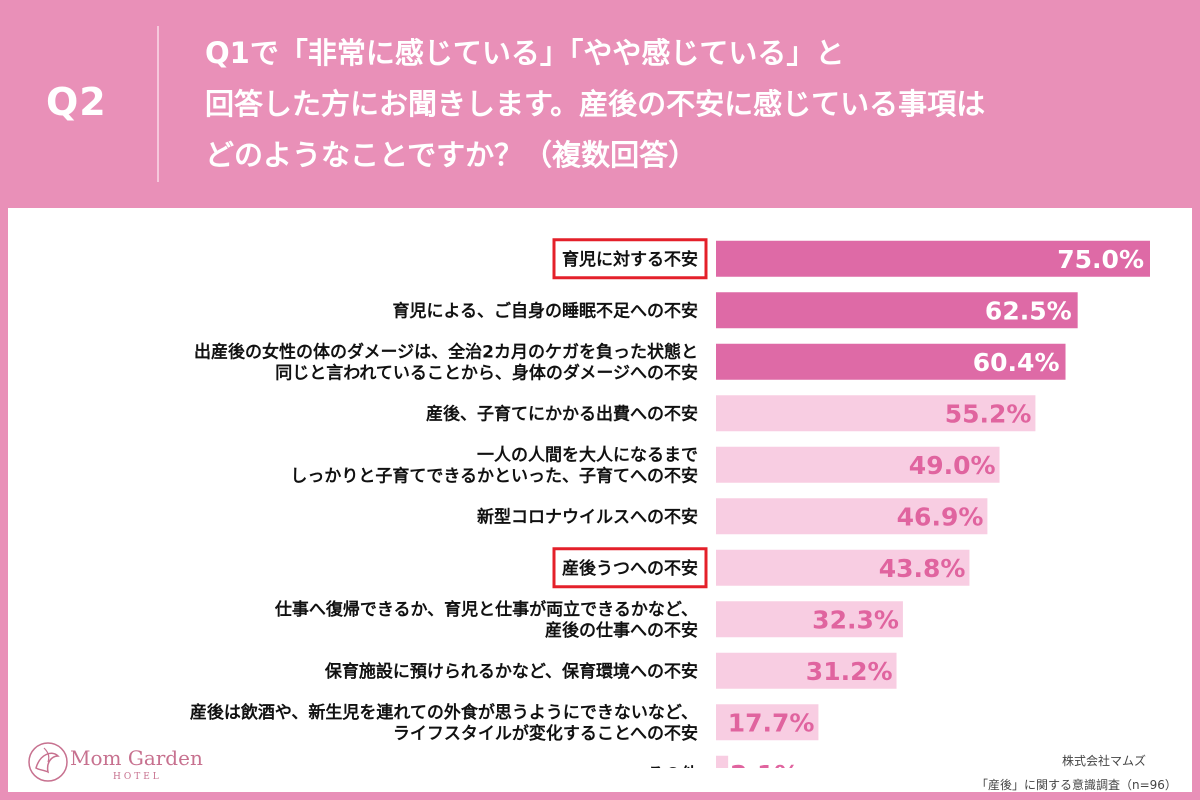  I want to click on question-line-2: 回答した方にお聞きします。産後の不安に感じている事項は, so click(595, 104).